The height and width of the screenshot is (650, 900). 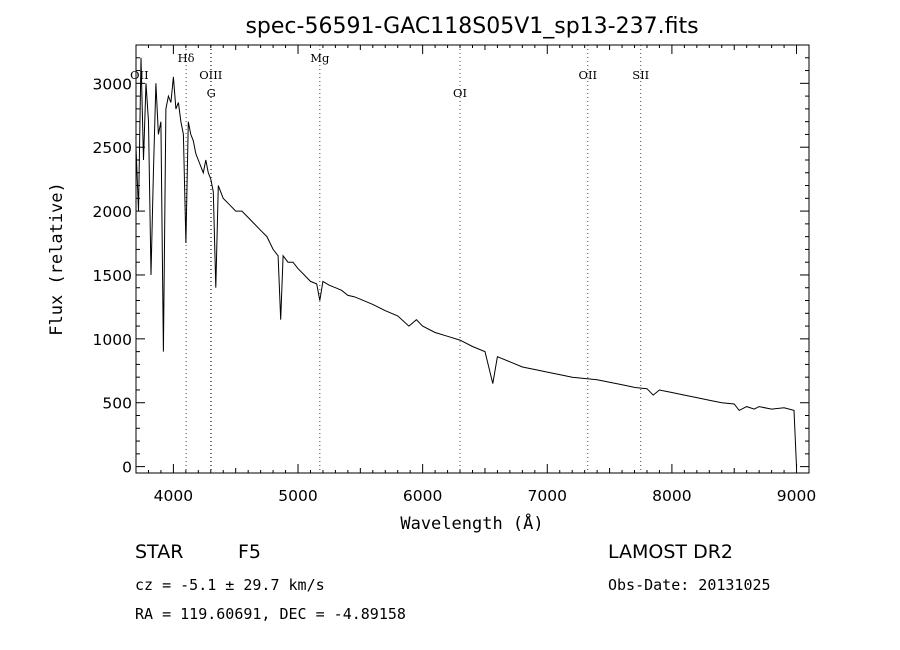 What do you see at coordinates (173, 496) in the screenshot?
I see `x-tick-label-0: 4000` at bounding box center [173, 496].